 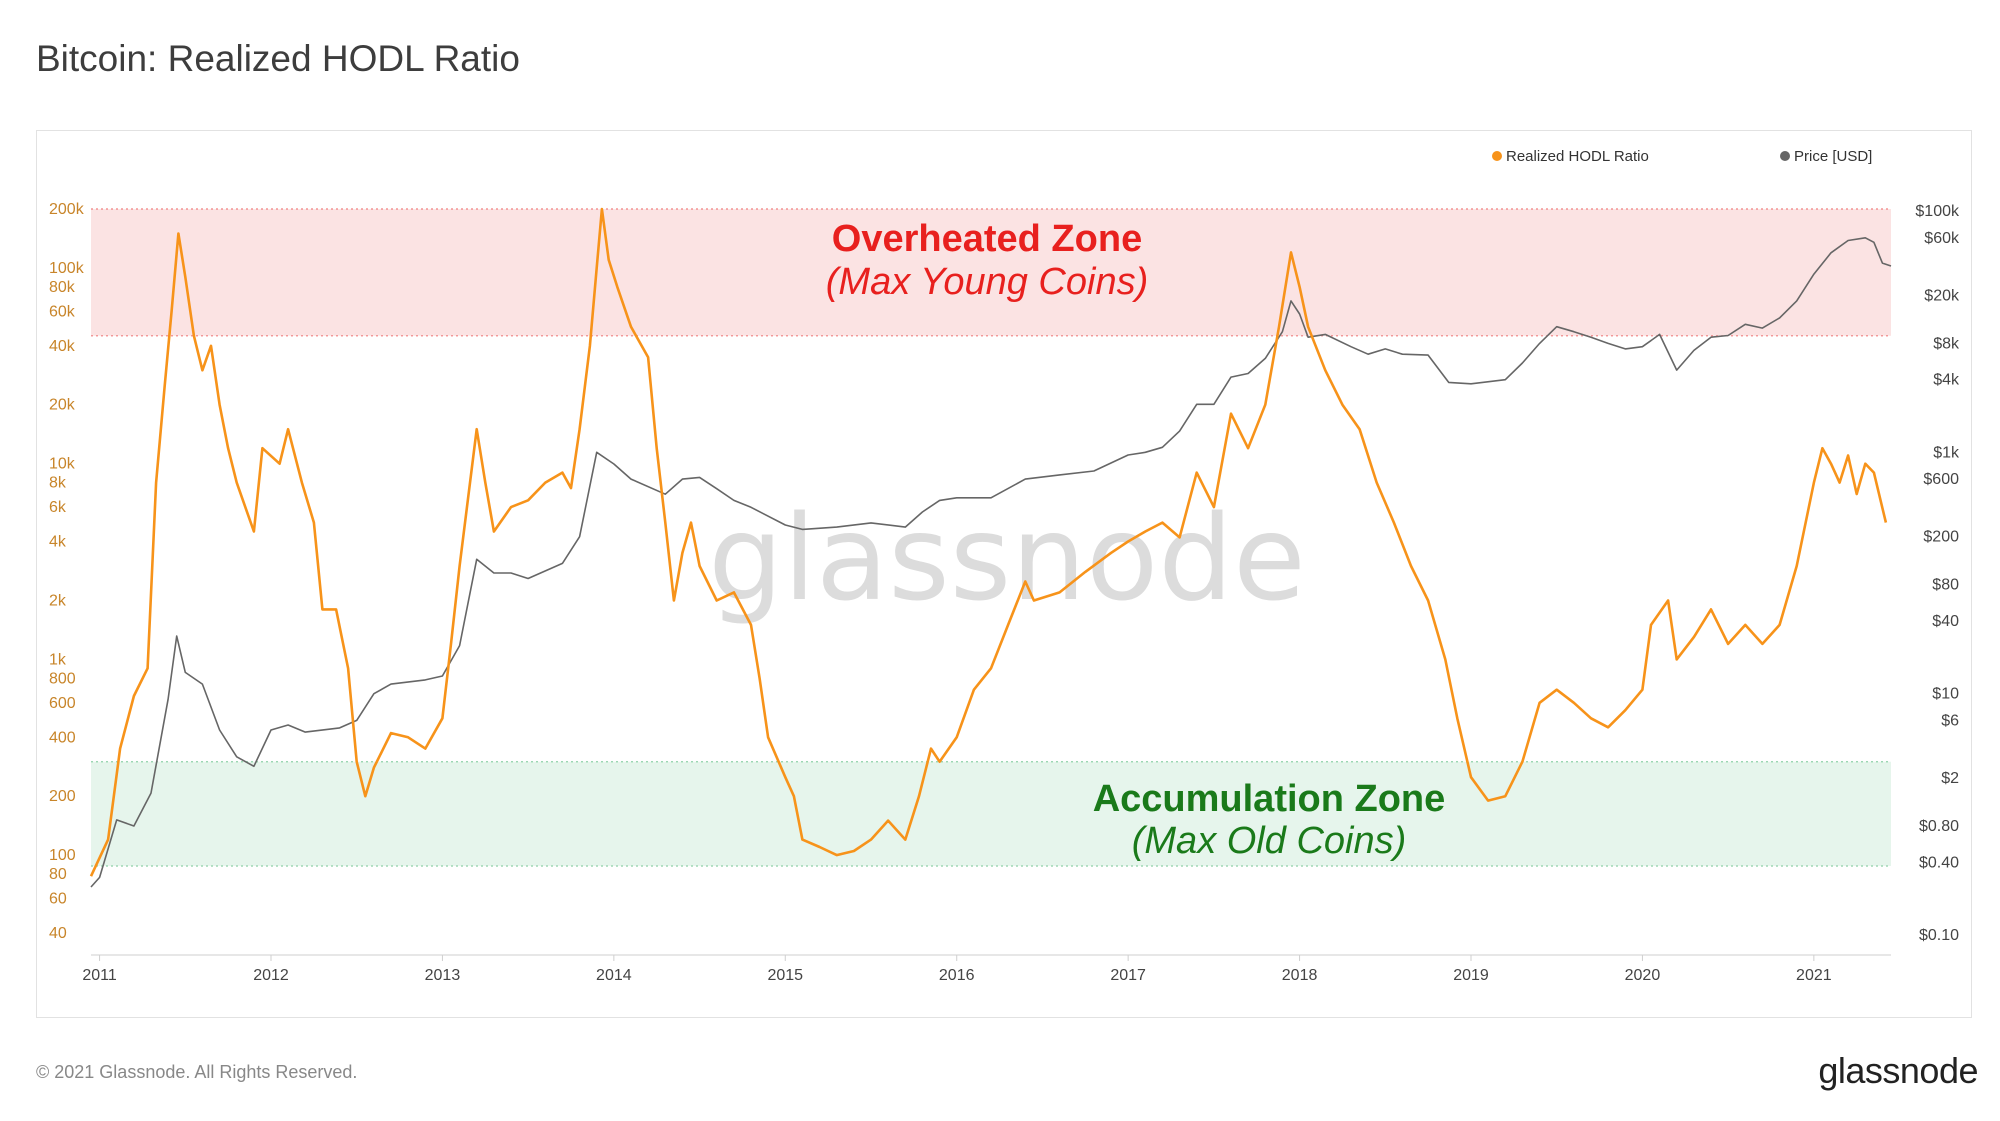 What do you see at coordinates (1814, 975) in the screenshot?
I see `x-axis-tick-label: 2021` at bounding box center [1814, 975].